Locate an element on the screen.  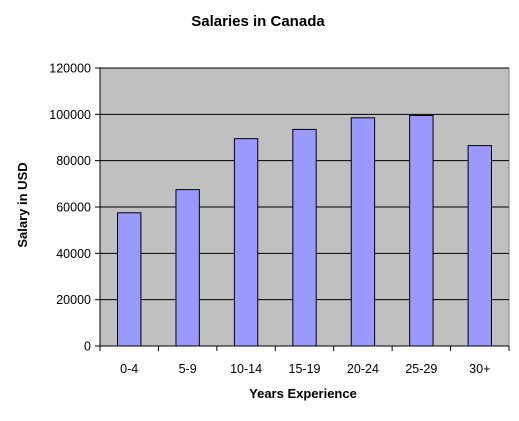
y-tick-labels: 0 20000 40000 60000 80000 100000 120000 is located at coordinates (70, 208).